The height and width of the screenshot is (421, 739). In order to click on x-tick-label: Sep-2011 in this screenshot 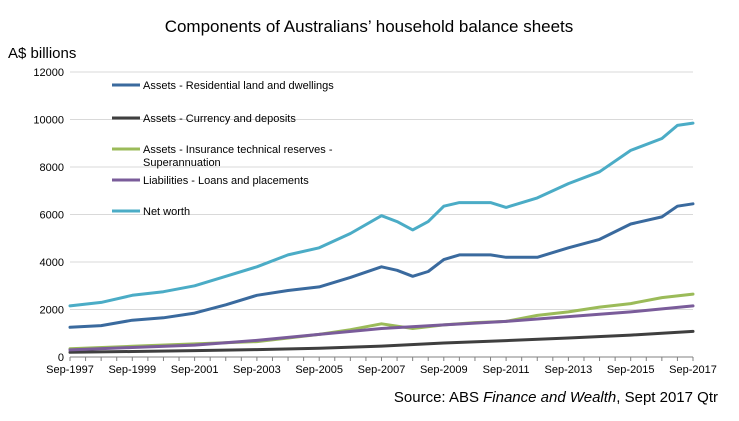, I will do `click(506, 370)`.